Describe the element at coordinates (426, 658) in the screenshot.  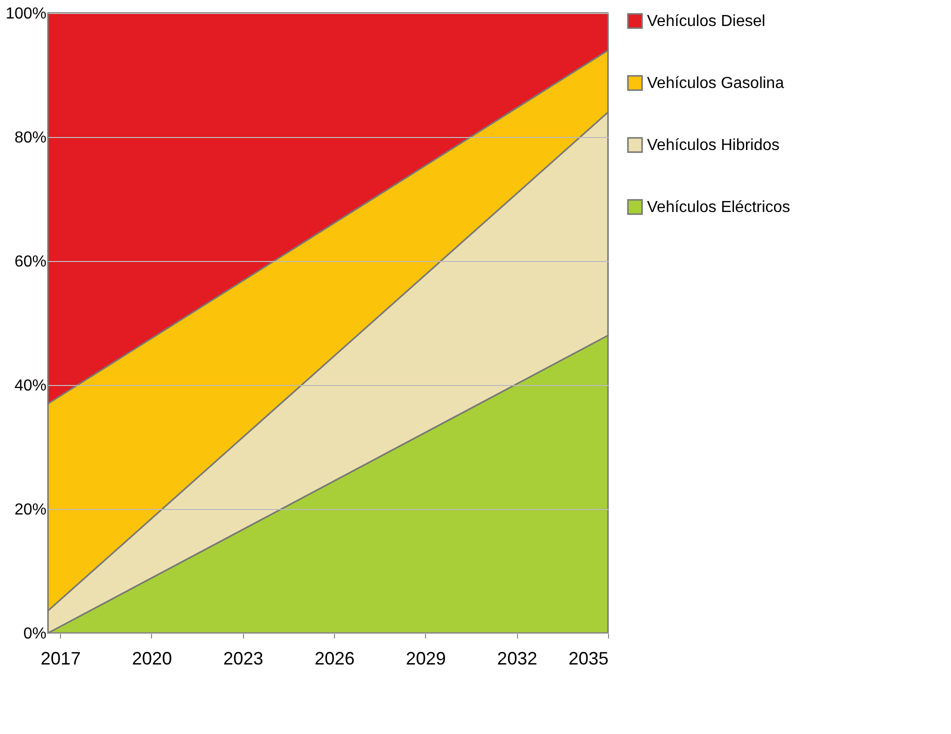
I see `x-tick-label: 2029` at that location.